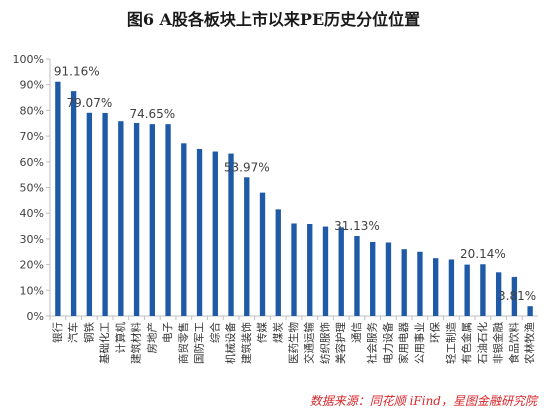  What do you see at coordinates (57, 332) in the screenshot?
I see `x-tick-label: 银行` at bounding box center [57, 332].